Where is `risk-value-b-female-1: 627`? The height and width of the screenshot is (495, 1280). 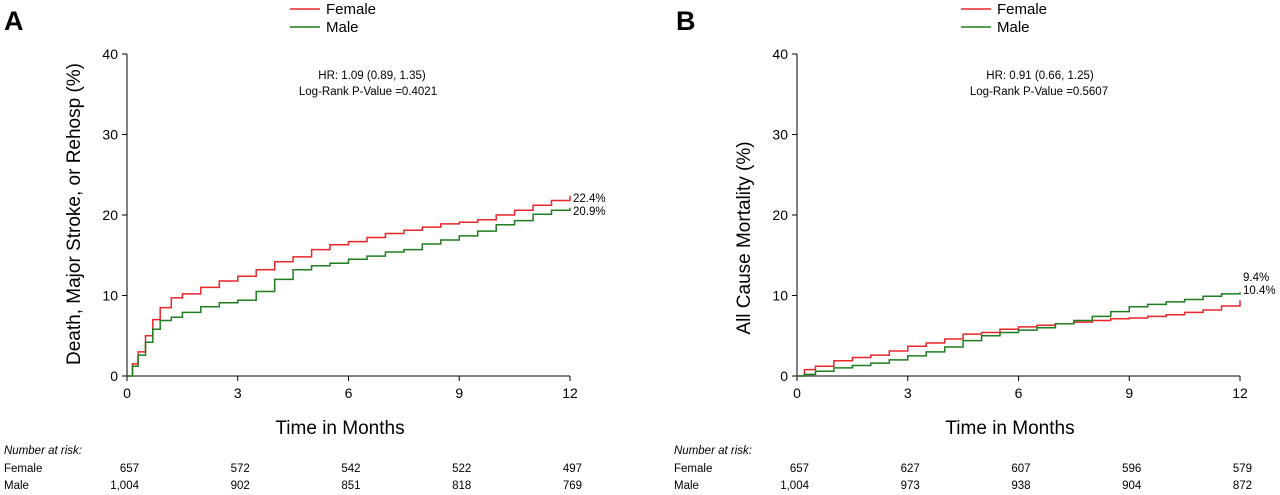
risk-value-b-female-1: 627 is located at coordinates (910, 469).